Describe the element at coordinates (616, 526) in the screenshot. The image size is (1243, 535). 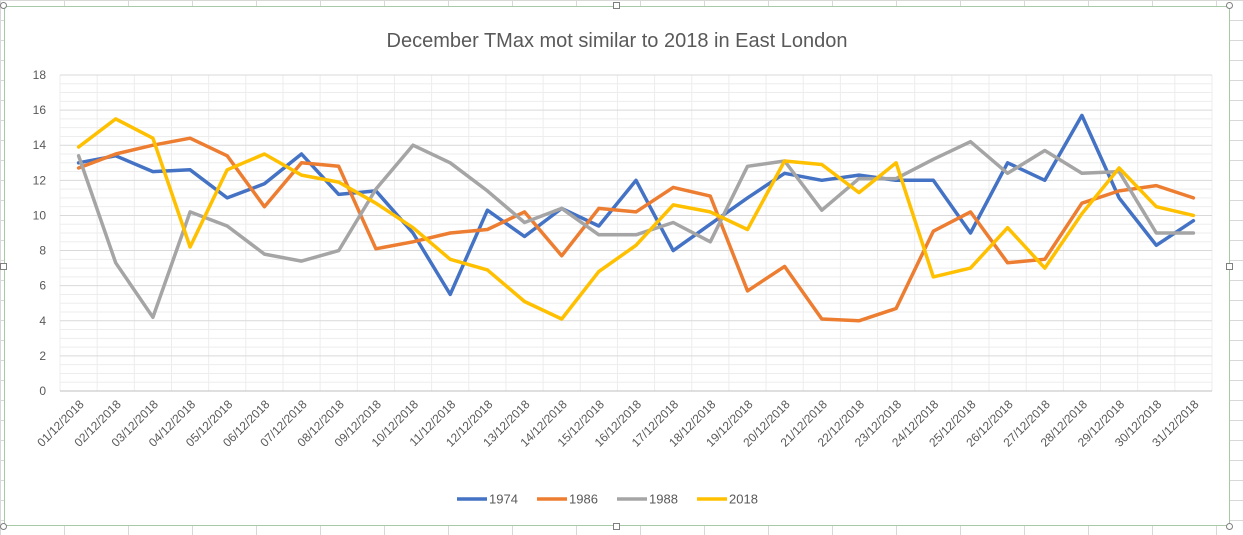
I see `resize-handle-bottom-center` at that location.